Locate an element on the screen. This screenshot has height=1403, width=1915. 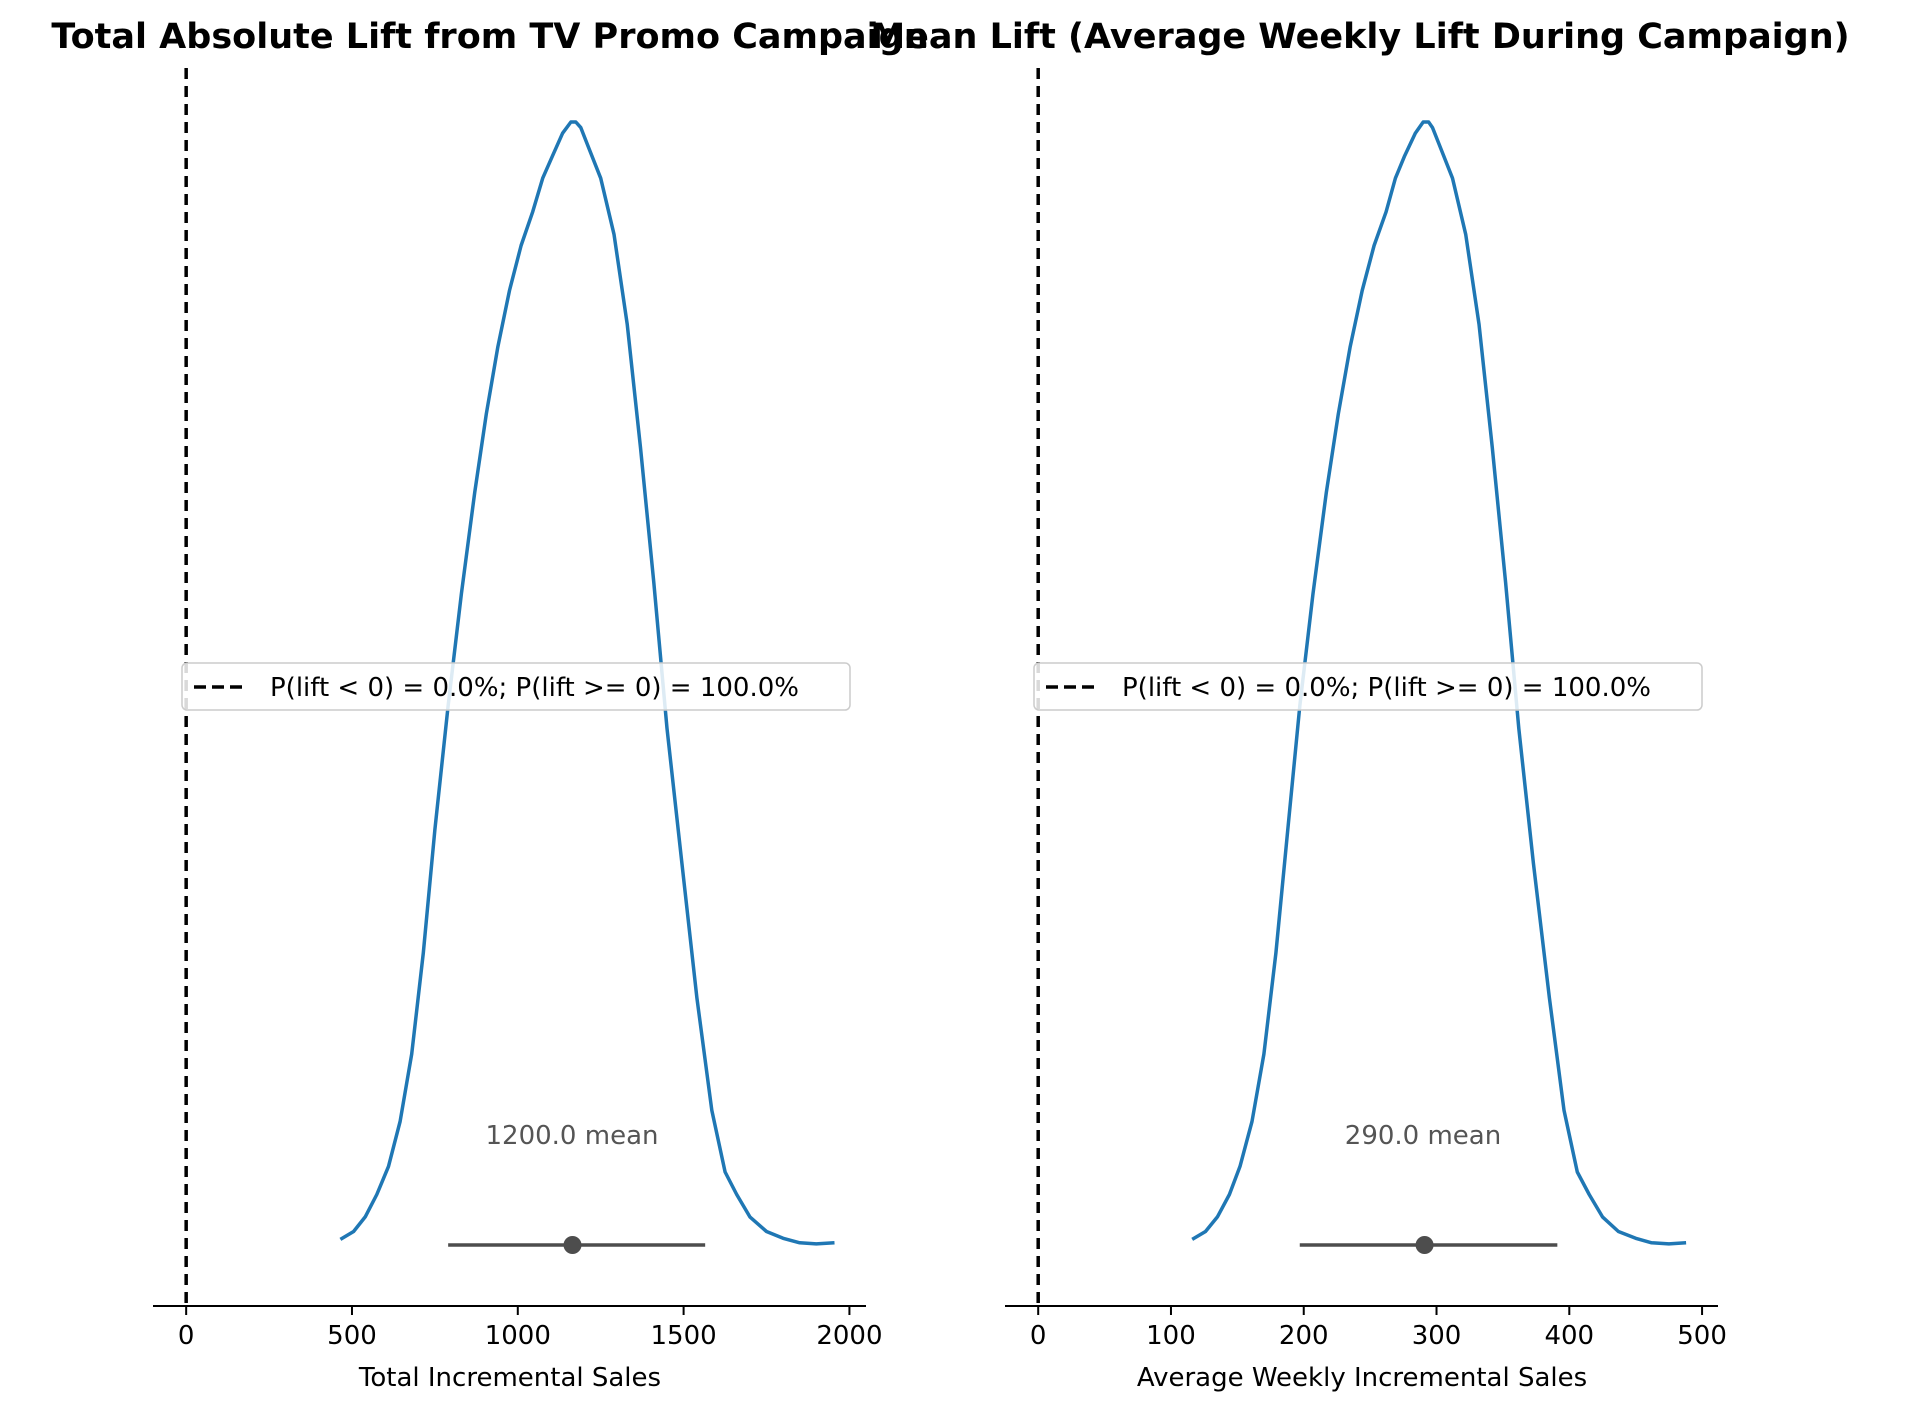
x-axis-label: Total Incremental Sales is located at coordinates (509, 1378).